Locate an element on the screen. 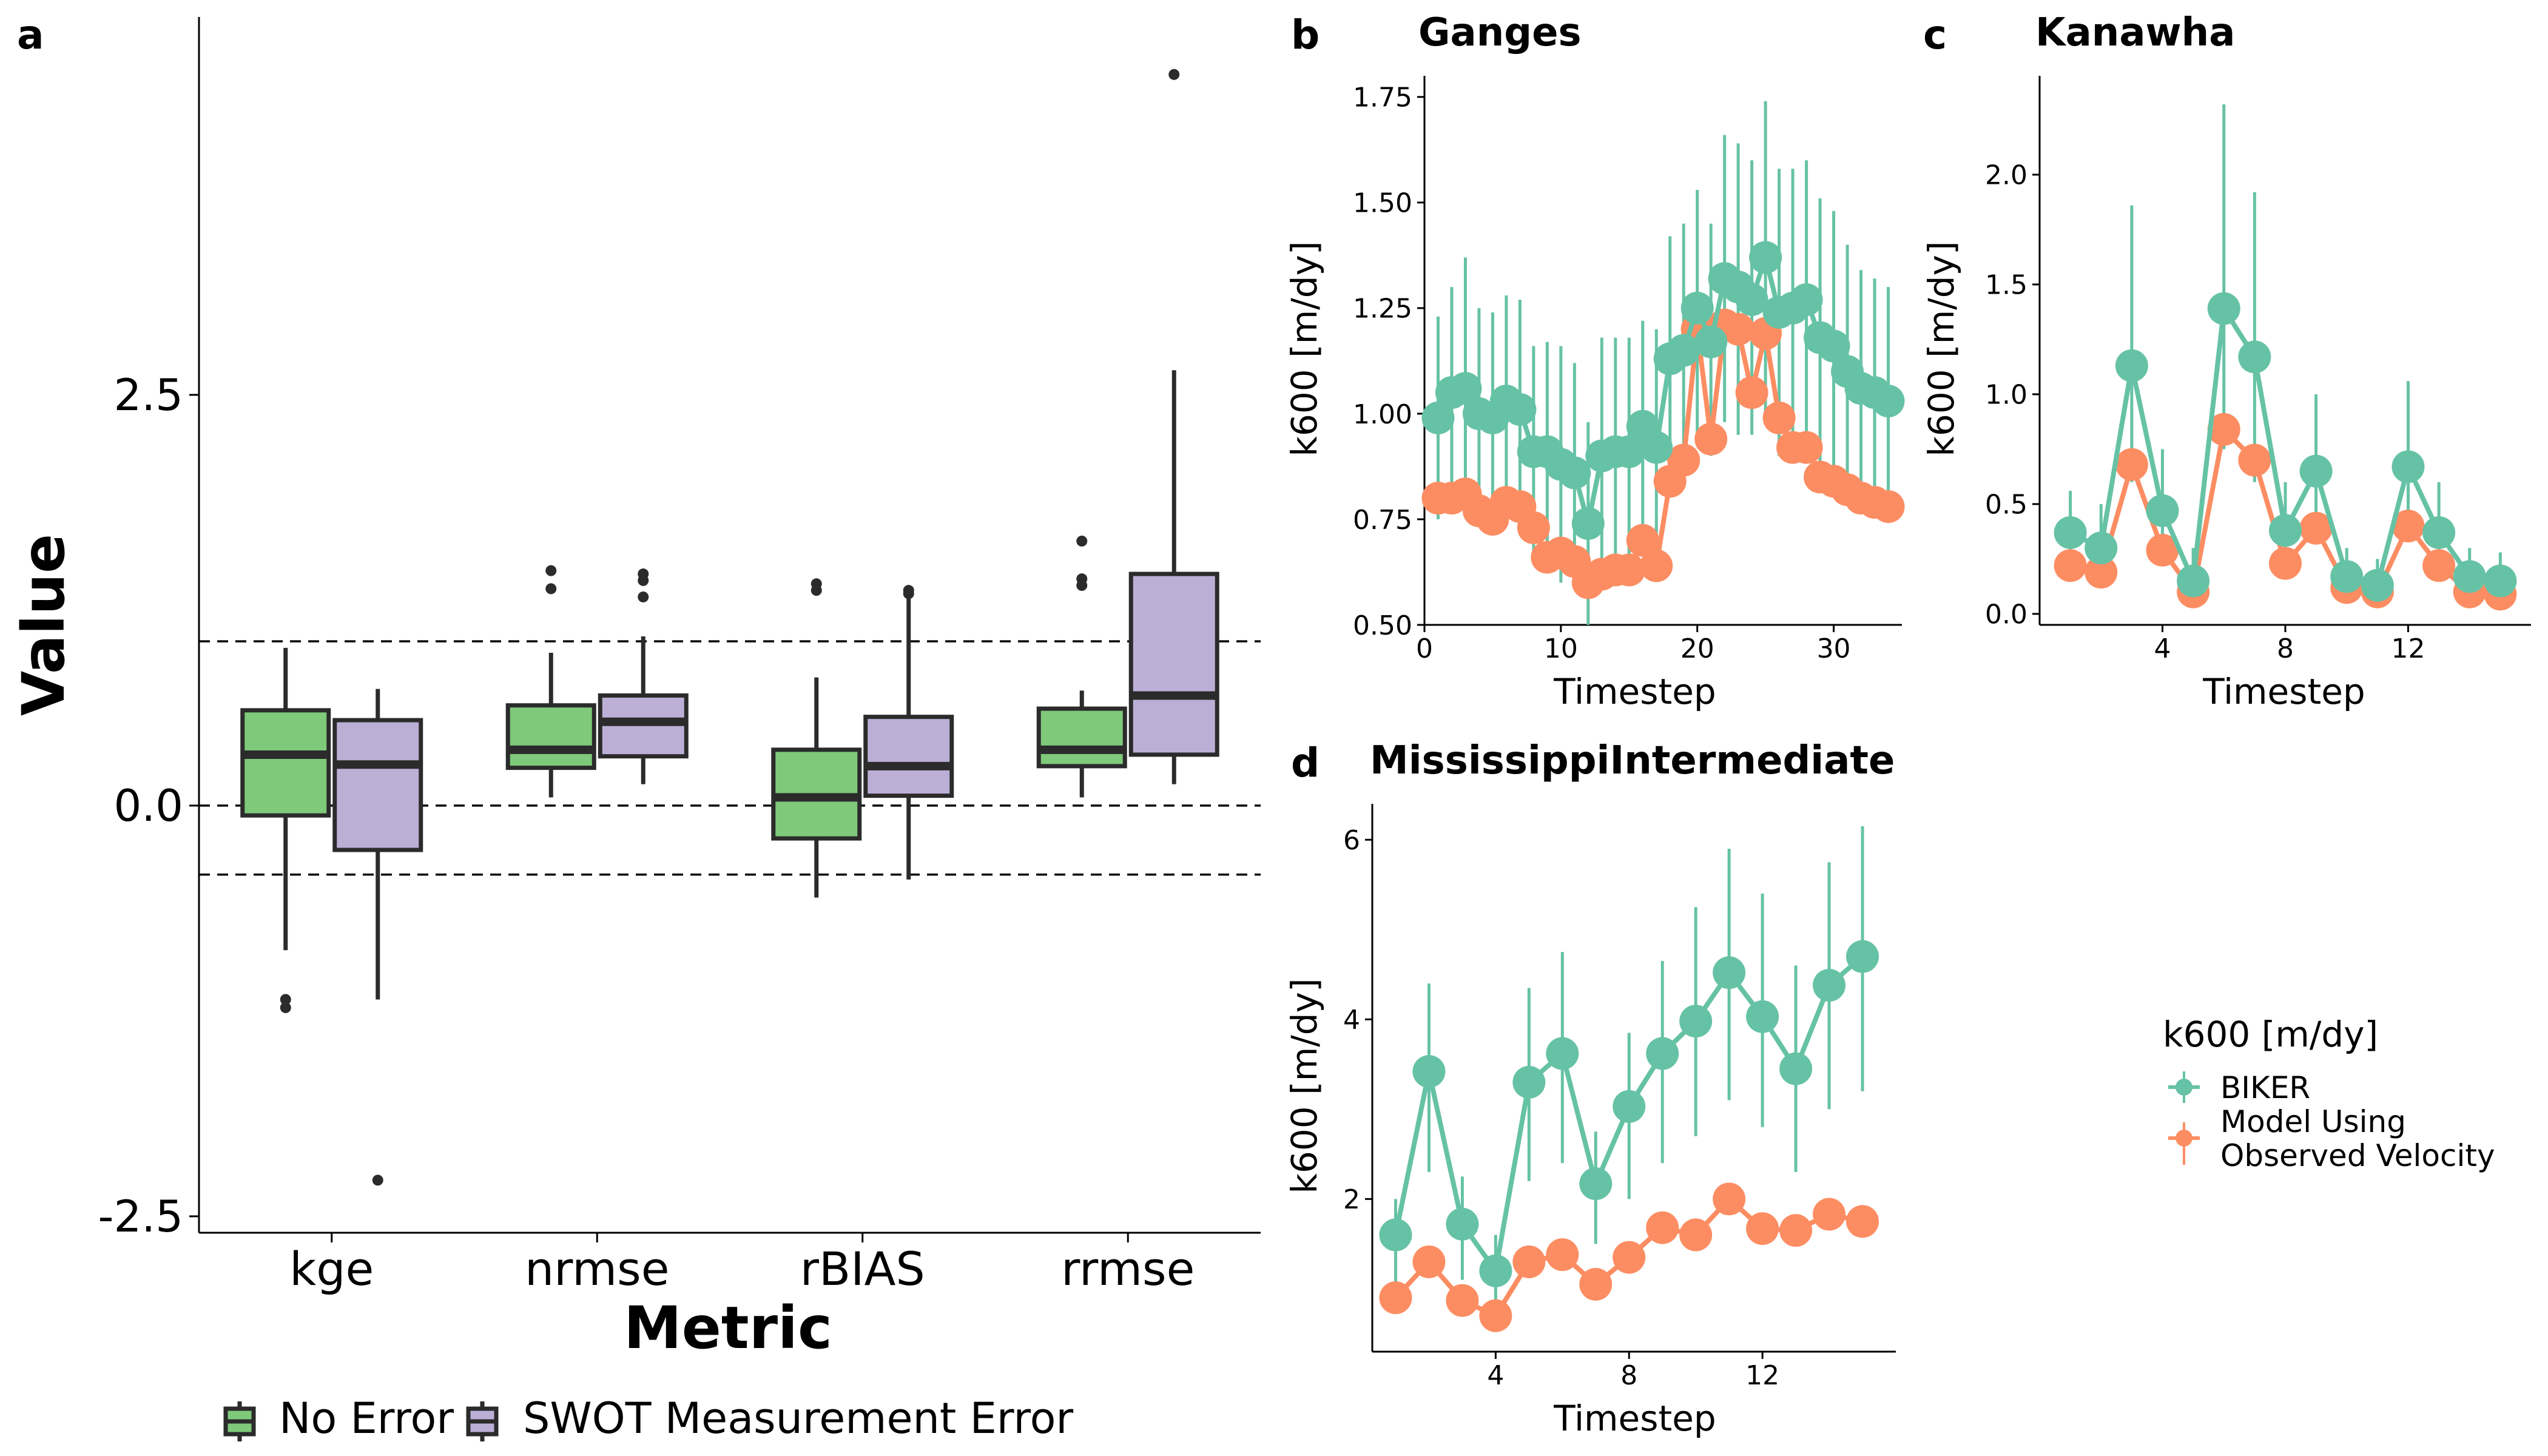 The height and width of the screenshot is (1456, 2548). y-tick-label: 0.50 is located at coordinates (1382, 625).